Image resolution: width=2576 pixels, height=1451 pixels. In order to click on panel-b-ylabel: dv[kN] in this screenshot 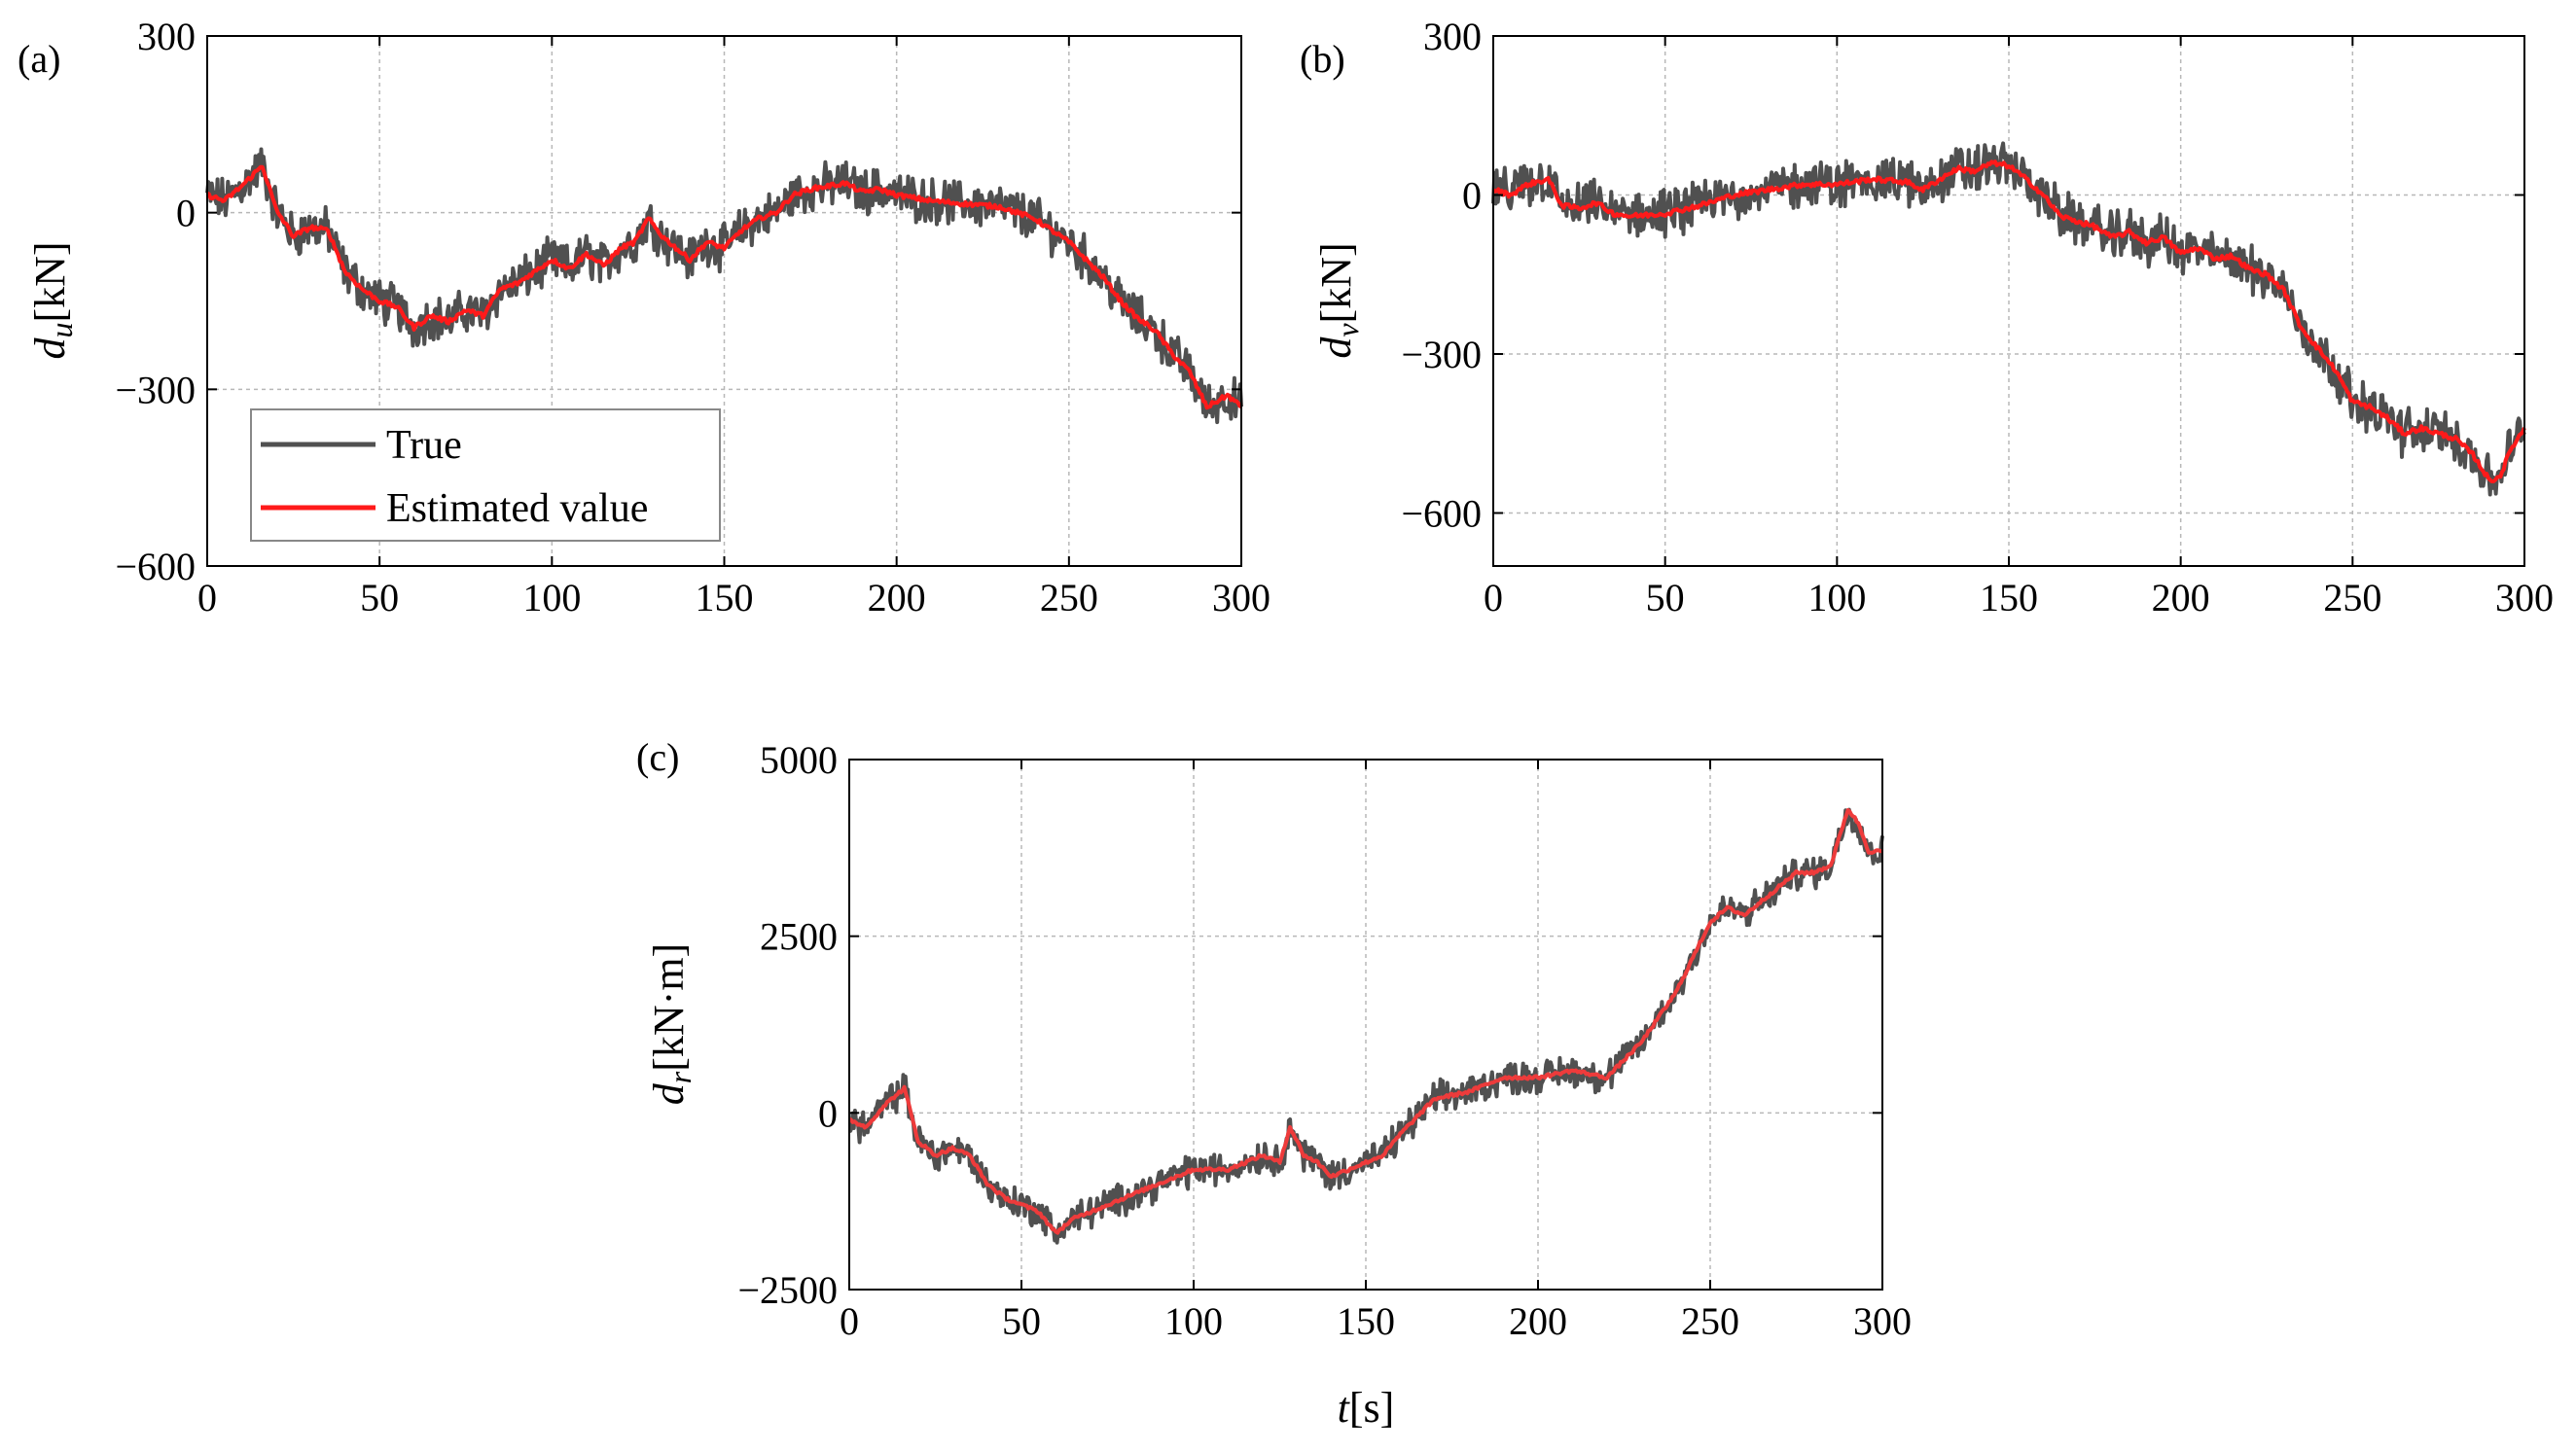, I will do `click(1338, 300)`.